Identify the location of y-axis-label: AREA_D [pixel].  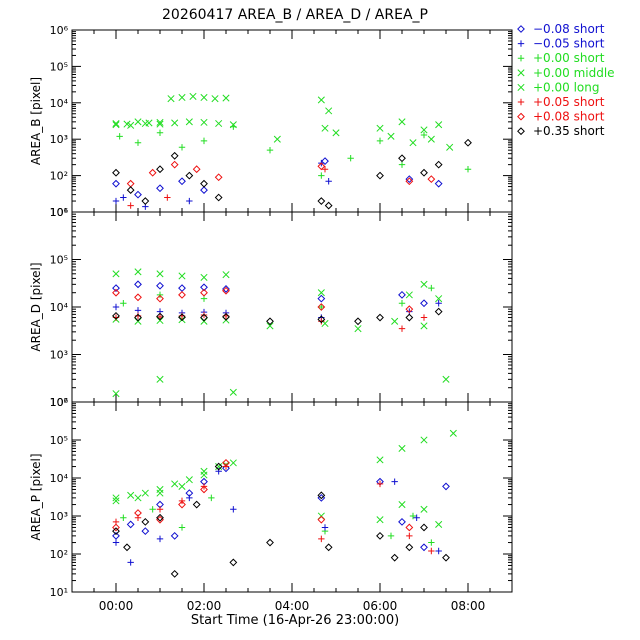
(36, 306).